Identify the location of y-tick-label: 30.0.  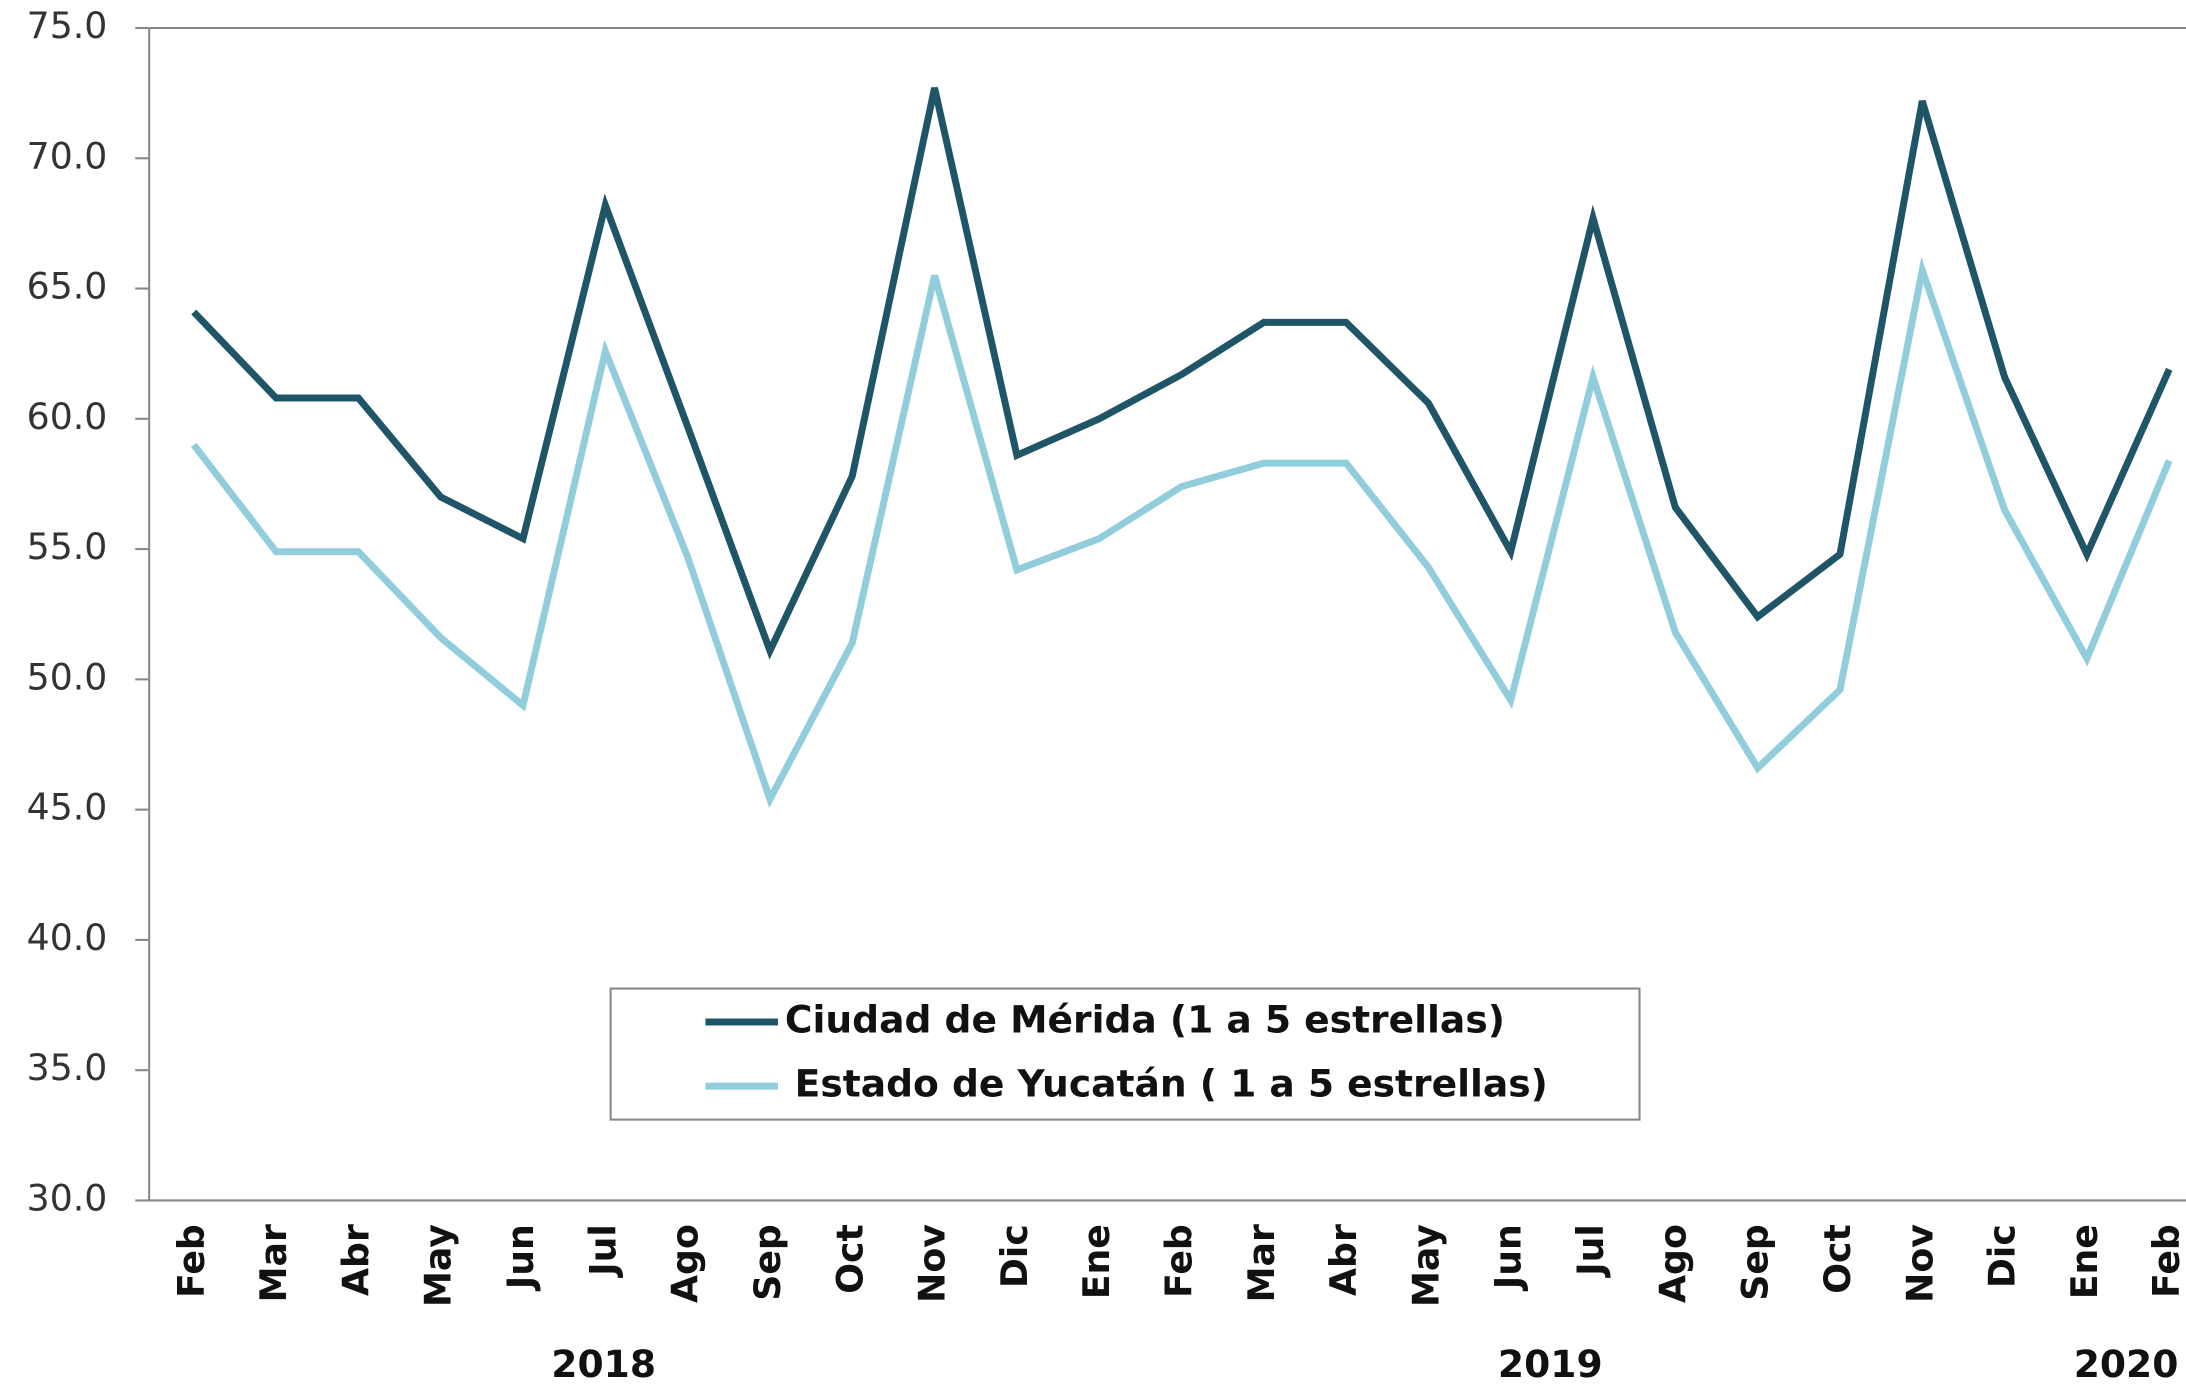
(67, 1197).